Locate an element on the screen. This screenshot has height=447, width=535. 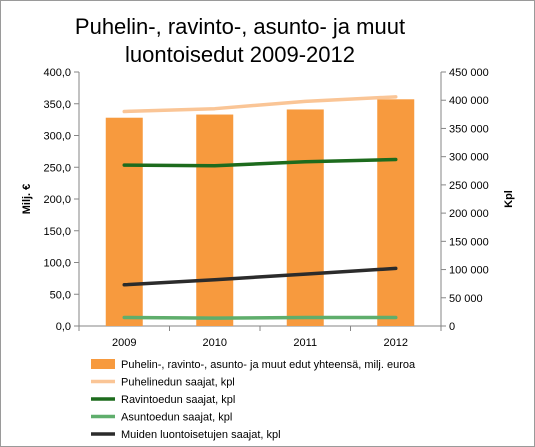
y-left-tick-label: 250,0 is located at coordinates (57, 168).